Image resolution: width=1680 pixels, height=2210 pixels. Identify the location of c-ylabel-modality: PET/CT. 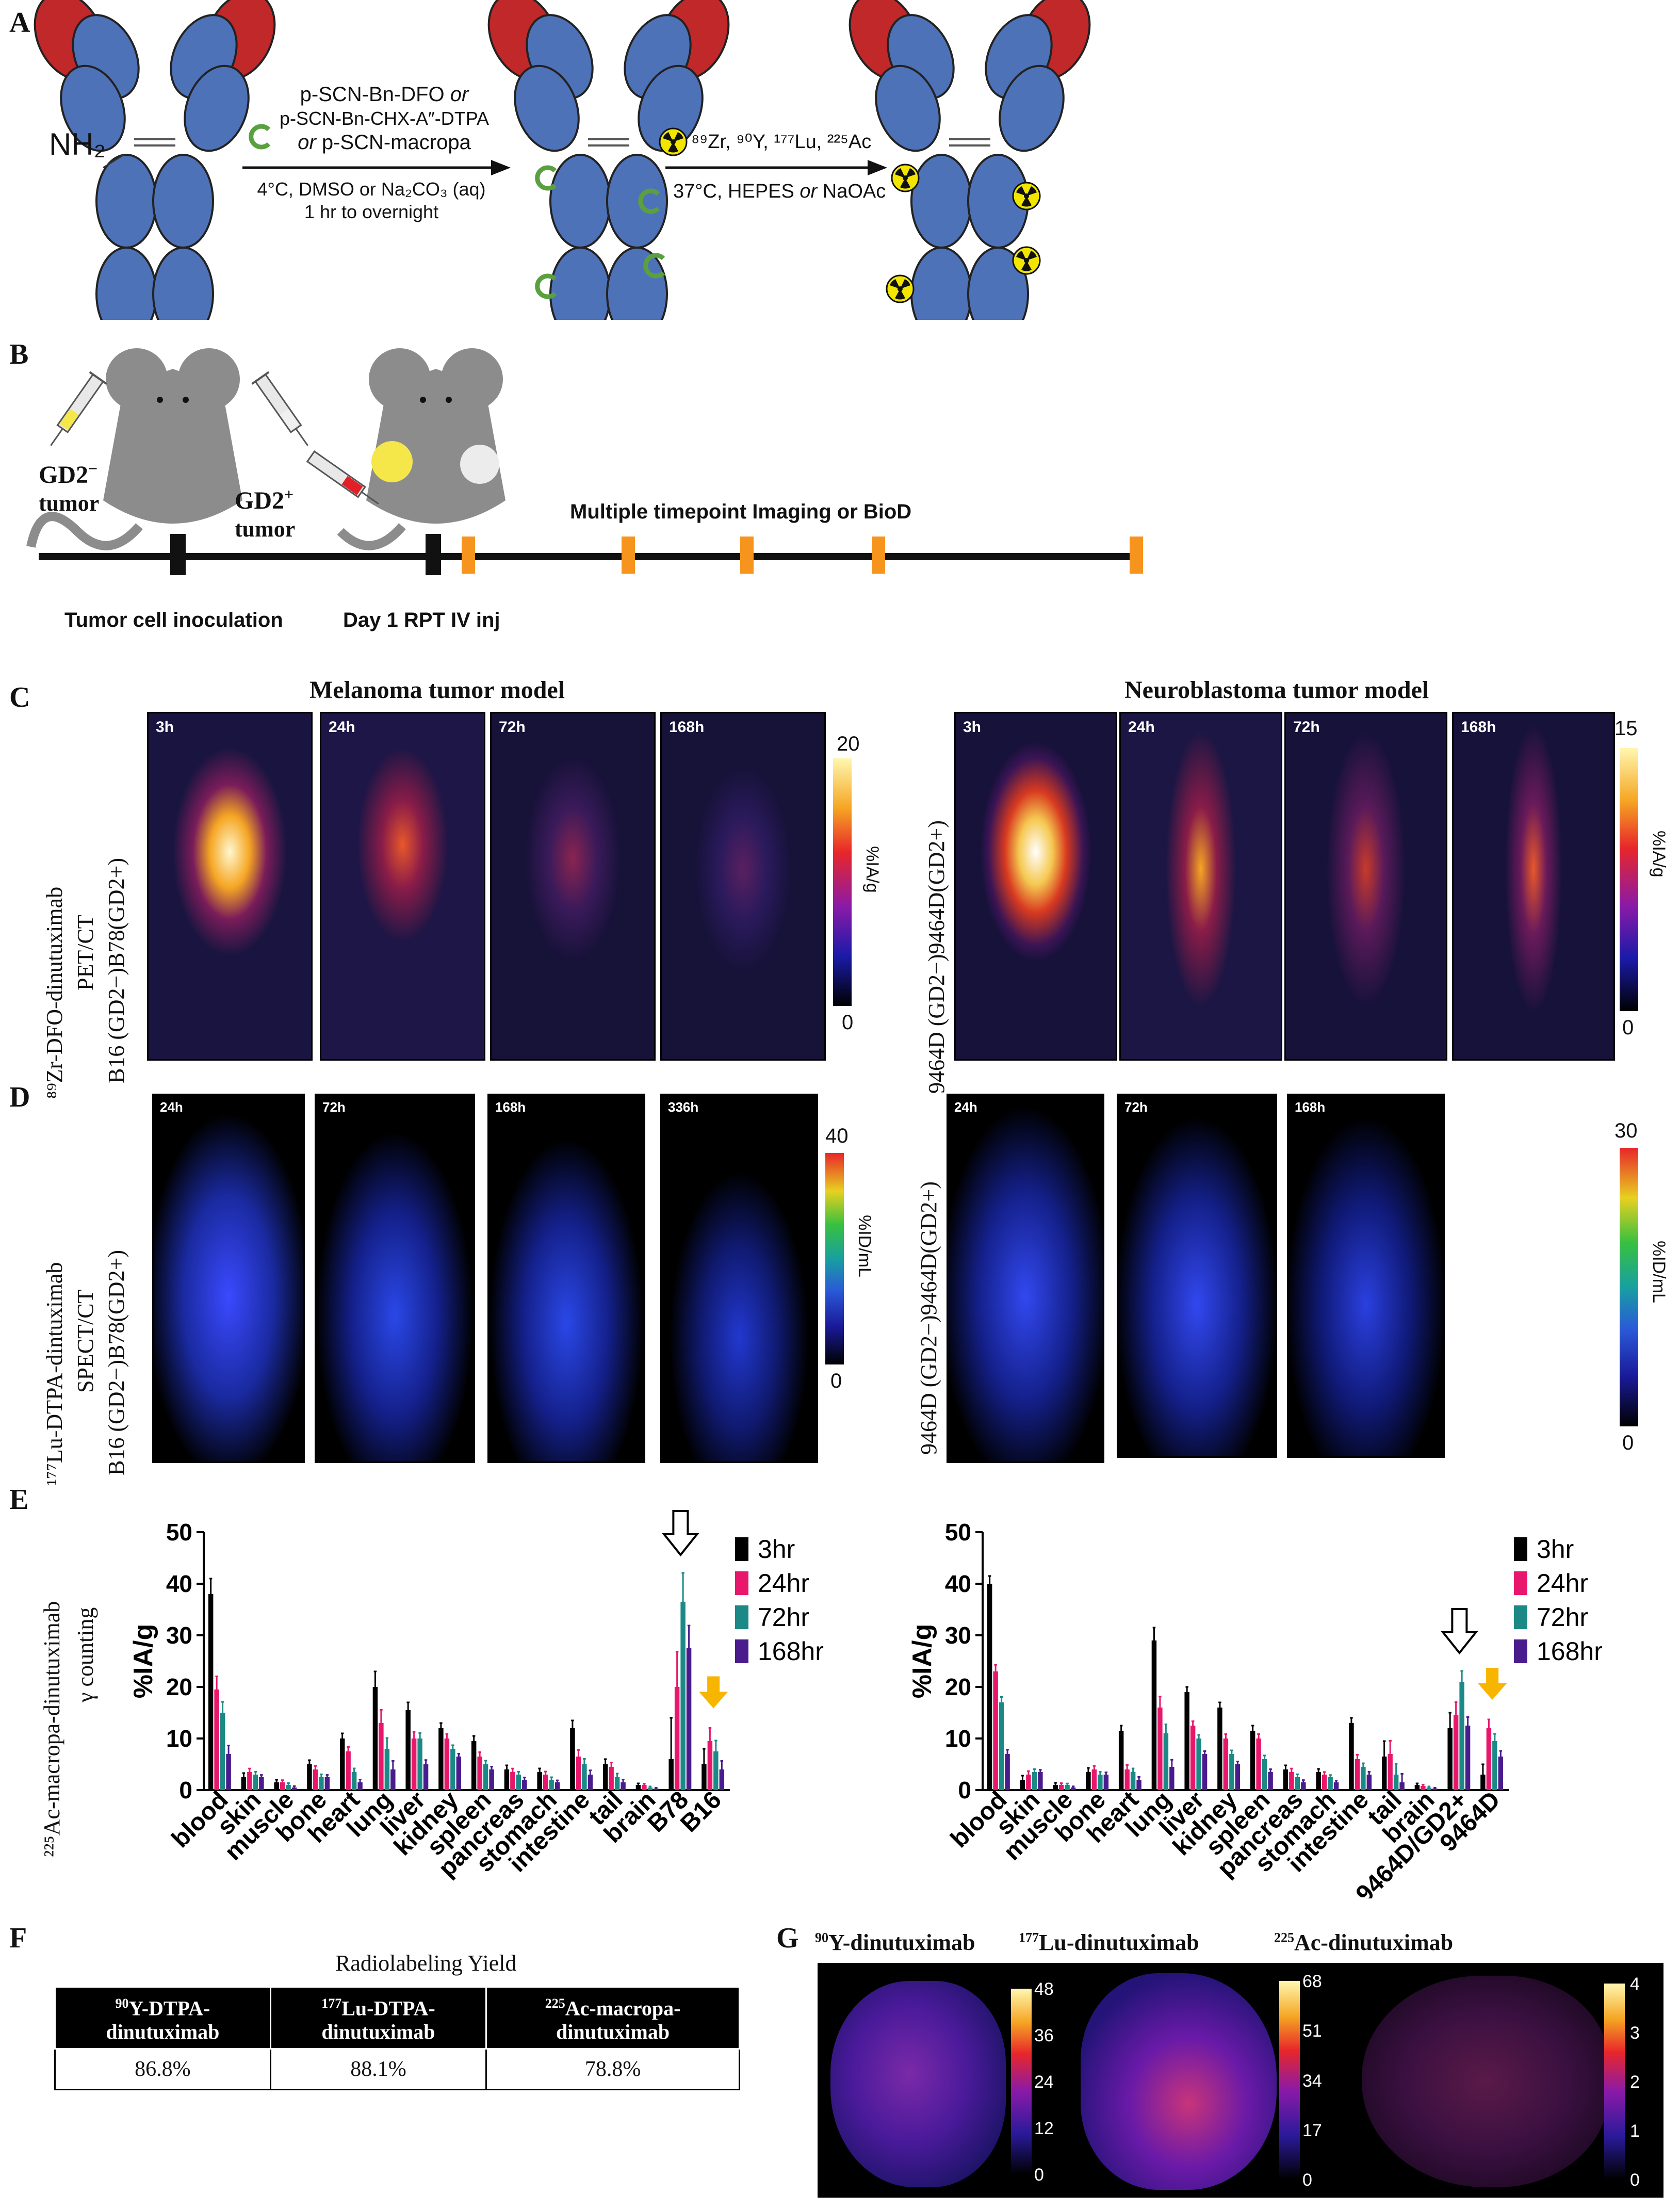
(85, 953).